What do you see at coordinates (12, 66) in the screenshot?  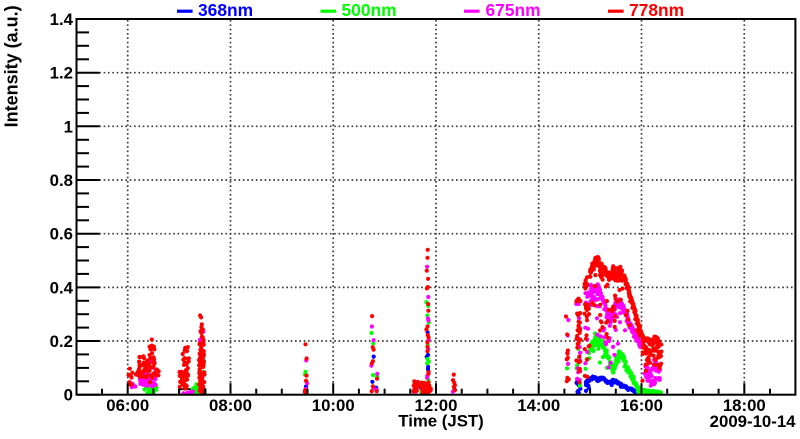 I see `svg-text: Intensity (a.u.)` at bounding box center [12, 66].